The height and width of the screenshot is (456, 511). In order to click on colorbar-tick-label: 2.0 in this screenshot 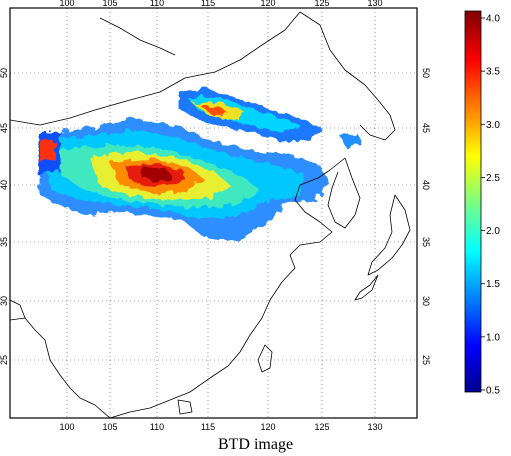, I will do `click(493, 231)`.